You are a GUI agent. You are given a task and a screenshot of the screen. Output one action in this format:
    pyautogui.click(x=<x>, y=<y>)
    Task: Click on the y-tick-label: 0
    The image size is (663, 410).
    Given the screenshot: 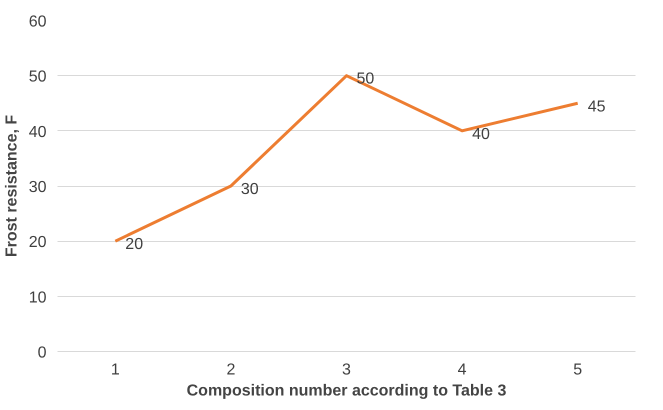 What is the action you would take?
    pyautogui.click(x=42, y=353)
    